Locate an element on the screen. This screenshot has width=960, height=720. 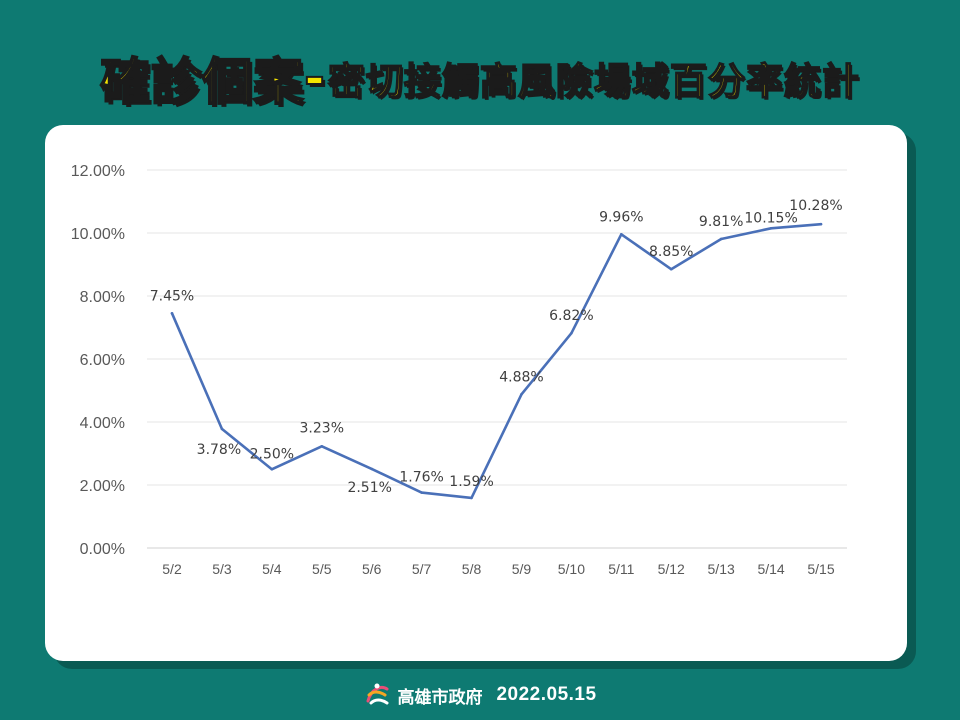
x-tick-label: 5/9 is located at coordinates (522, 569).